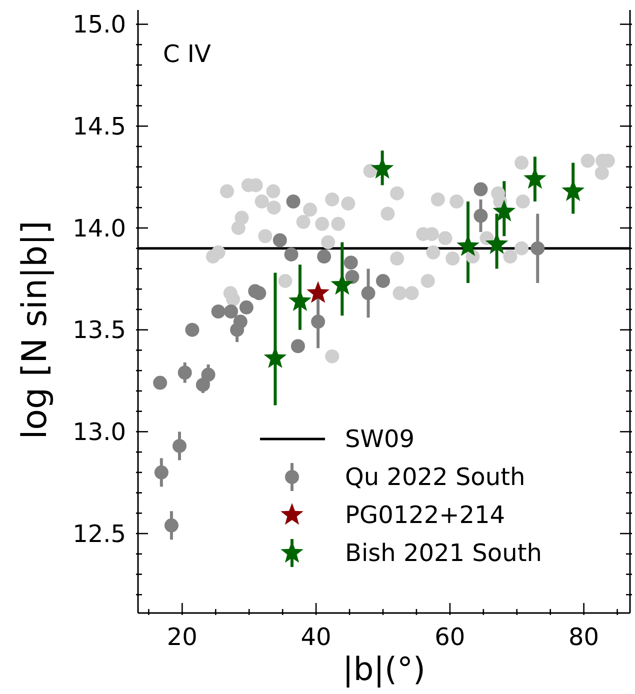 This screenshot has width=635, height=694. What do you see at coordinates (187, 54) in the screenshot?
I see `annotation: C IV` at bounding box center [187, 54].